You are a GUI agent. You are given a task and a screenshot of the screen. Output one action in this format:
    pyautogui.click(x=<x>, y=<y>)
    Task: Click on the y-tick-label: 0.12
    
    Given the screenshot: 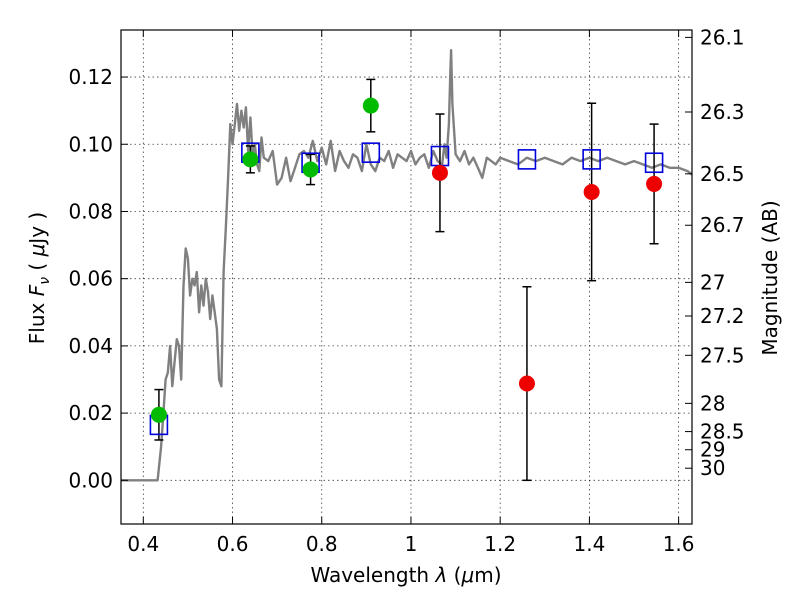 What is the action you would take?
    pyautogui.click(x=90, y=77)
    